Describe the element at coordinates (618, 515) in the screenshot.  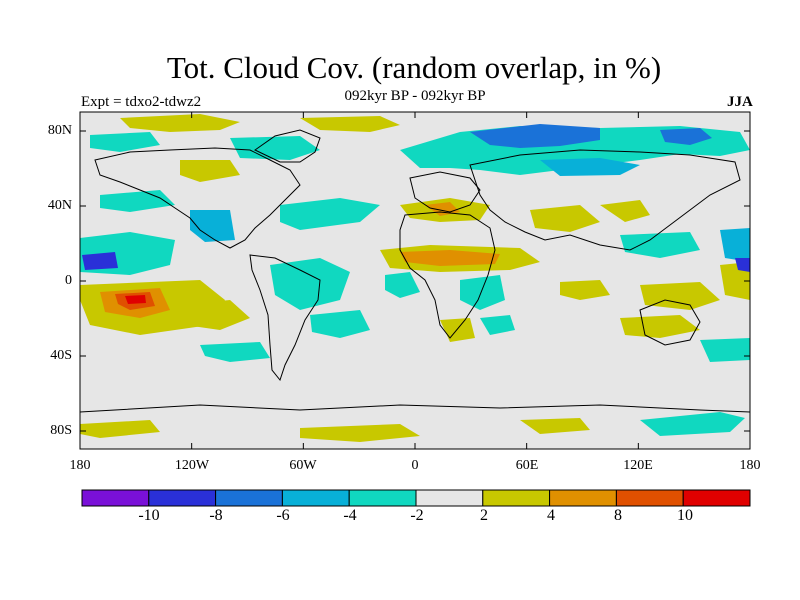
I see `colorbar-label: 8` at that location.